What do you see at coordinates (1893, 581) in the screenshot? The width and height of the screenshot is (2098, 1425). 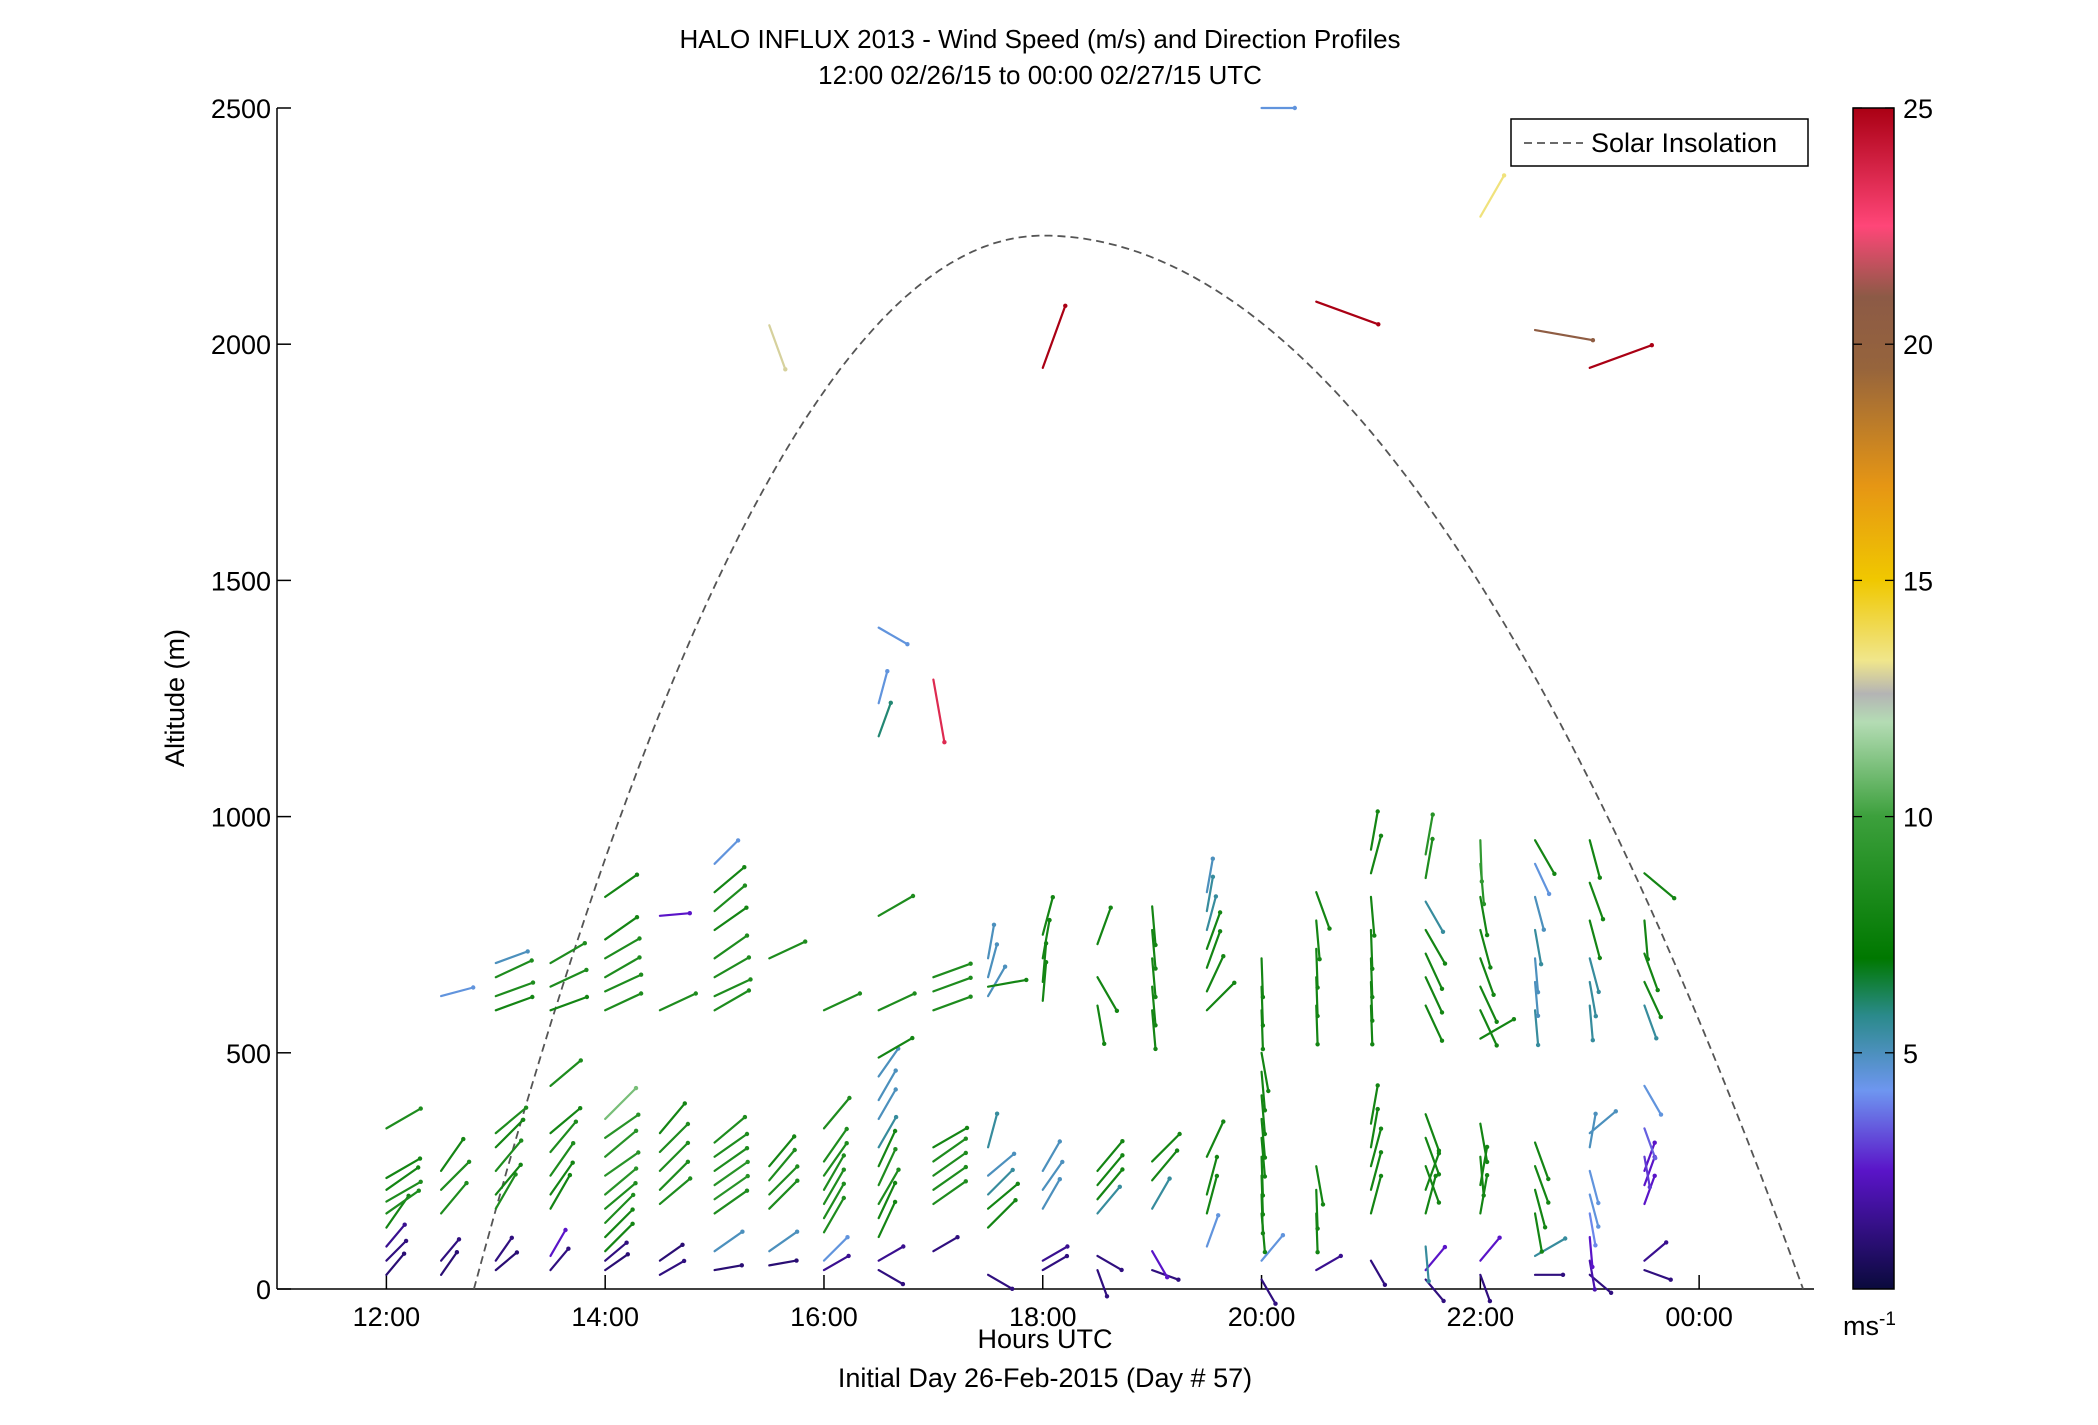 I see `colorbar-ticks: 5 10 15 20 25` at bounding box center [1893, 581].